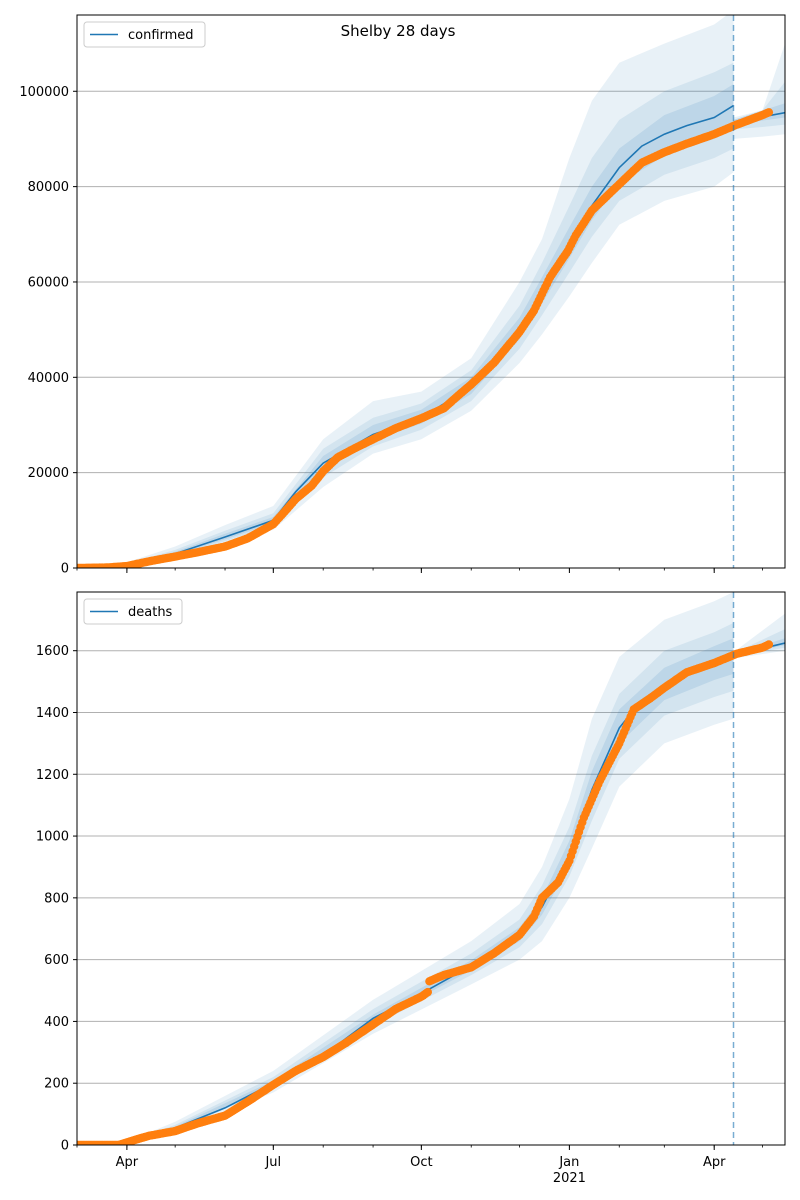 The width and height of the screenshot is (800, 1200). Describe the element at coordinates (52, 837) in the screenshot. I see `y-tick-label: 1000` at that location.